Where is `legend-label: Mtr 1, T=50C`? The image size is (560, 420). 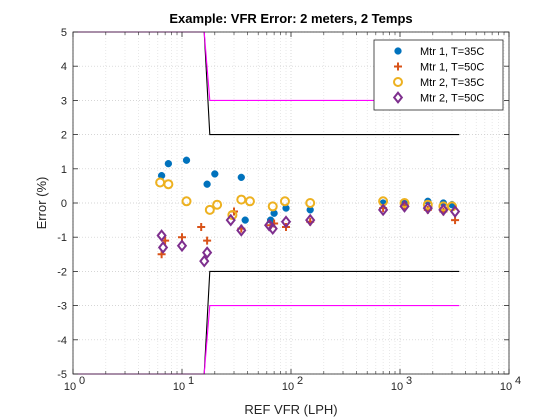
legend-label: Mtr 1, T=50C is located at coordinates (452, 68).